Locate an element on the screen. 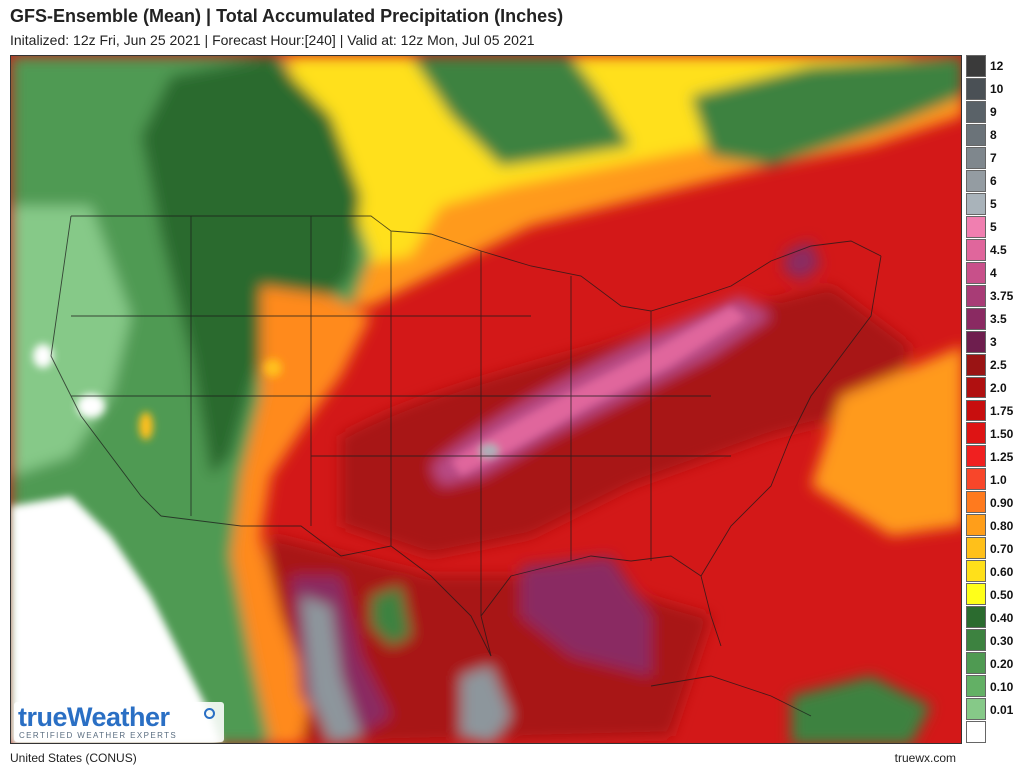 The height and width of the screenshot is (768, 1024). legend-item: 1.75 is located at coordinates (994, 411).